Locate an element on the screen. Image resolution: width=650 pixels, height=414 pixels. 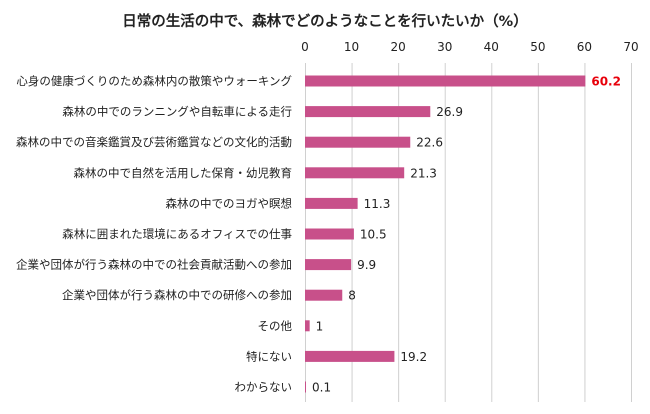
category-label: わからない is located at coordinates (264, 387).